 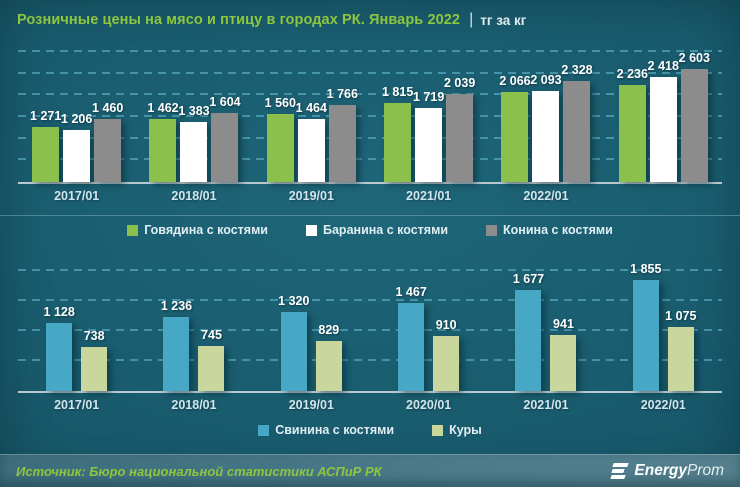 What do you see at coordinates (176, 305) in the screenshot?
I see `value-label: 1 236` at bounding box center [176, 305].